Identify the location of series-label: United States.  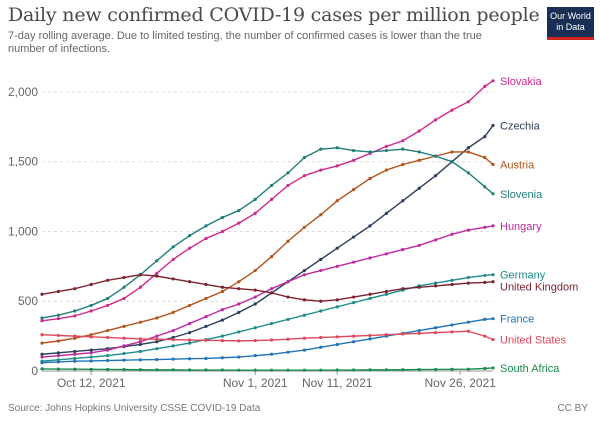
(533, 341).